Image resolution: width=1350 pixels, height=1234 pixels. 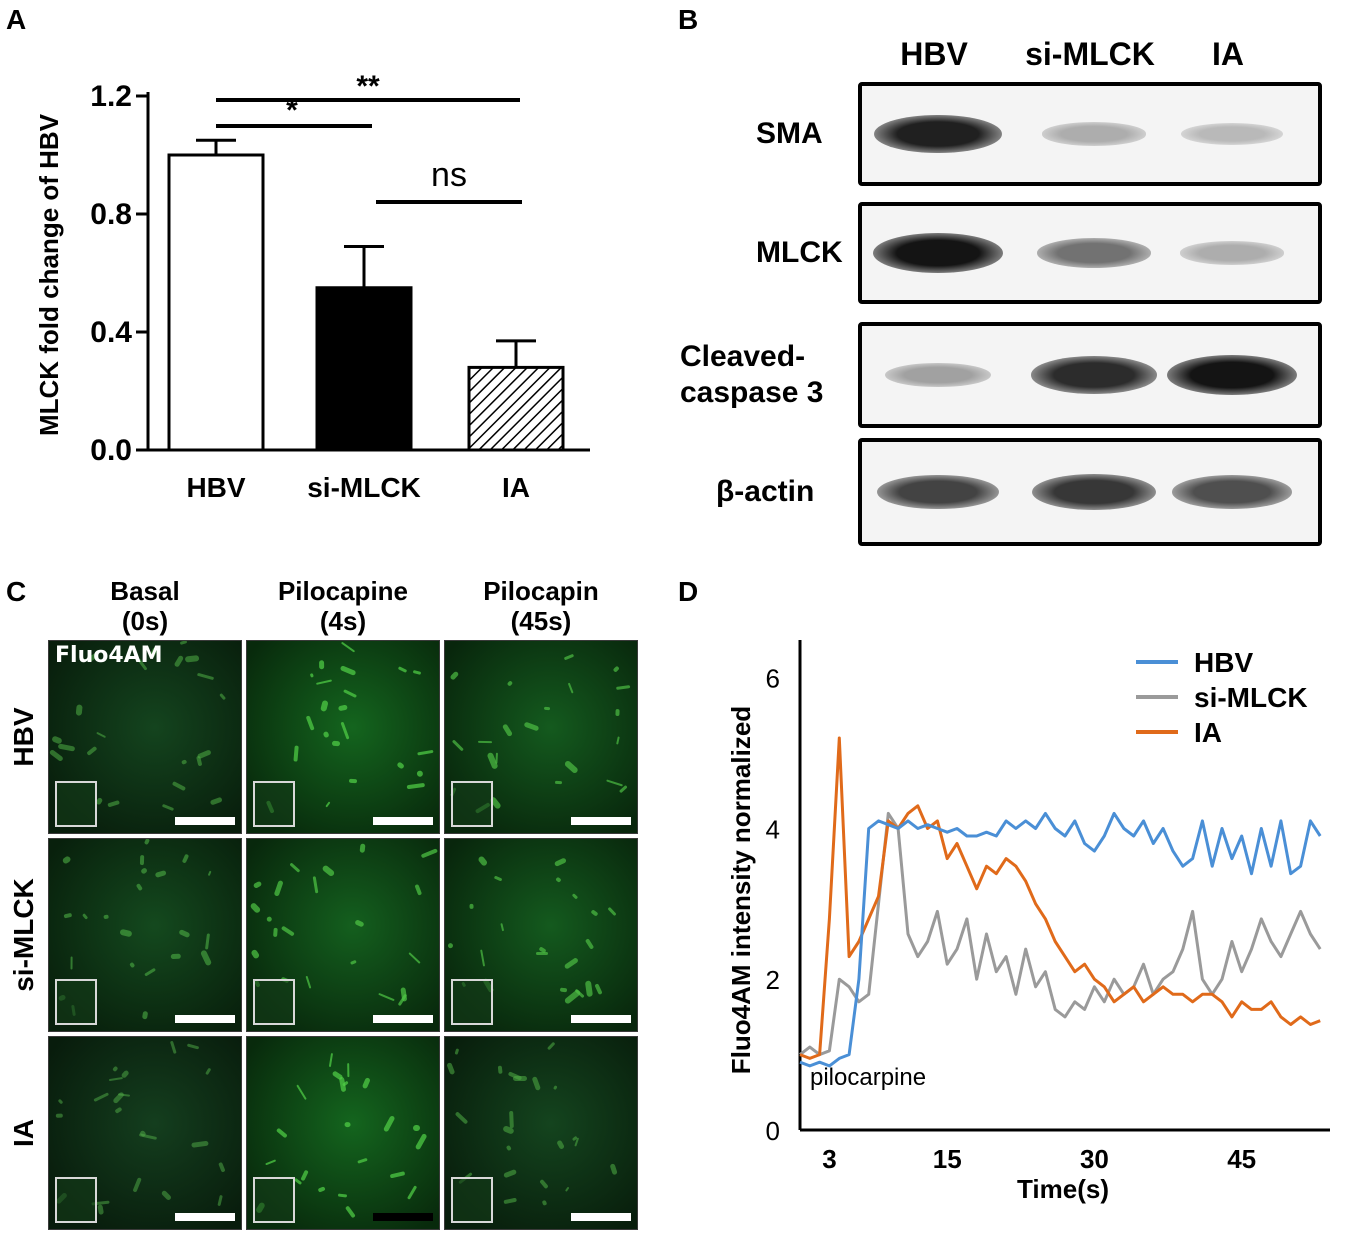 I want to click on y-tick-label: 0.8, so click(x=111, y=214).